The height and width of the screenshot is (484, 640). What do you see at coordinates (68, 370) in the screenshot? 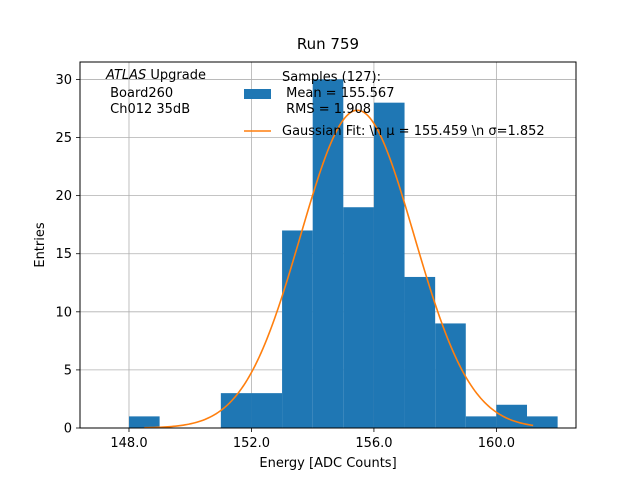
I see `y-tick-label-1: 5` at bounding box center [68, 370].